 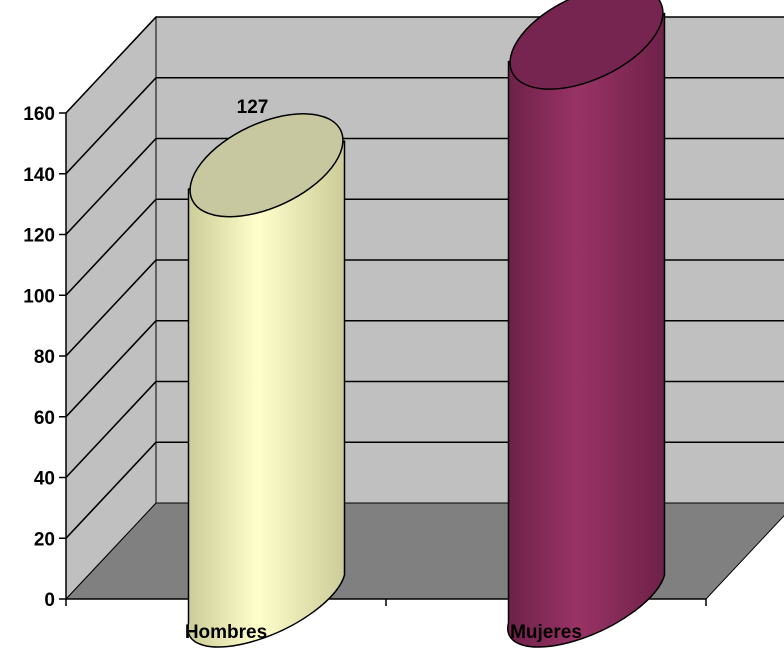 What do you see at coordinates (44, 539) in the screenshot?
I see `y-tick-label: 20` at bounding box center [44, 539].